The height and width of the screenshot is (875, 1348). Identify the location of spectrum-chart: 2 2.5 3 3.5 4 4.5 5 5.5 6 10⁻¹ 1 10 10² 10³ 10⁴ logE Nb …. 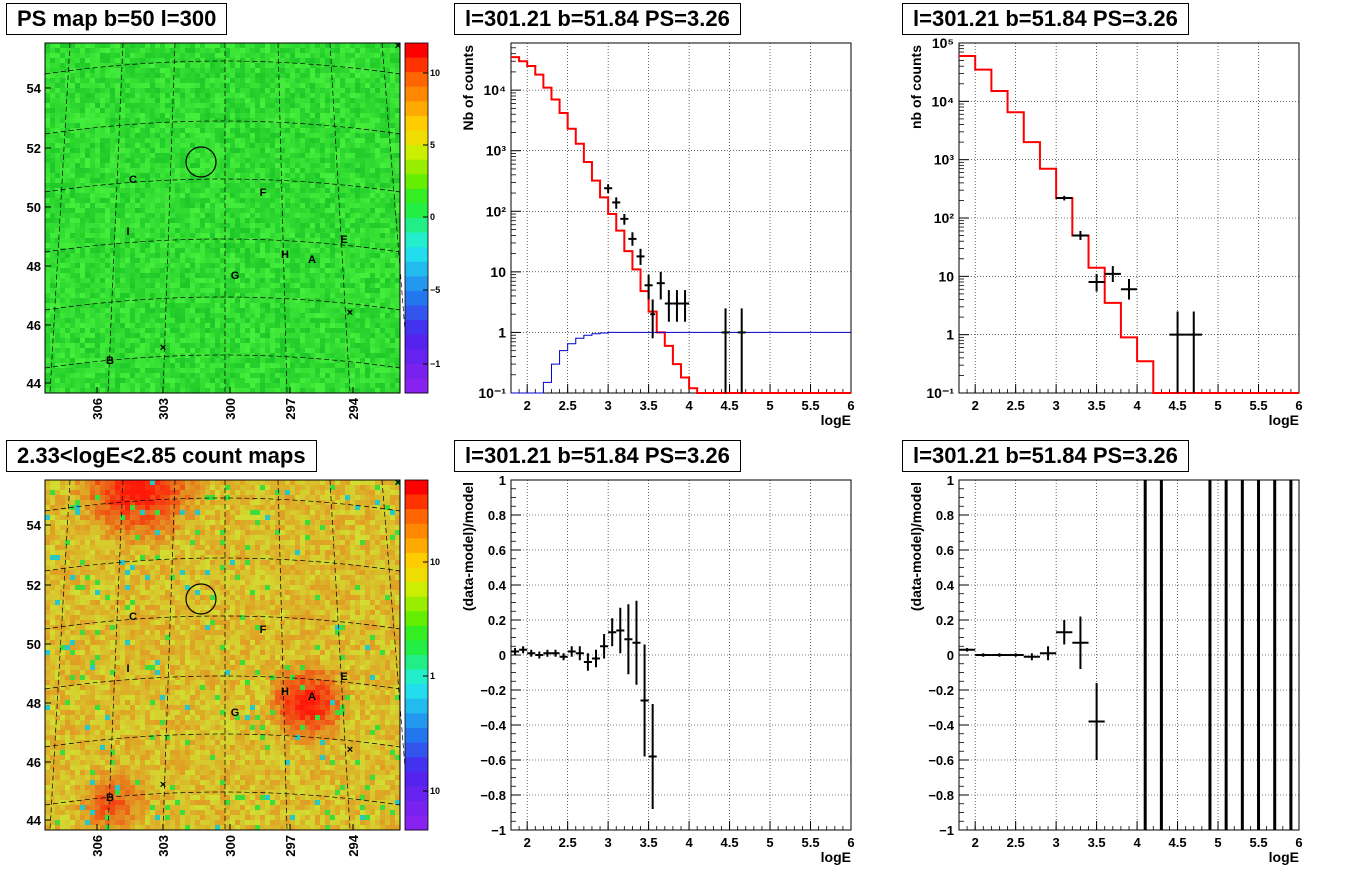
(657, 235).